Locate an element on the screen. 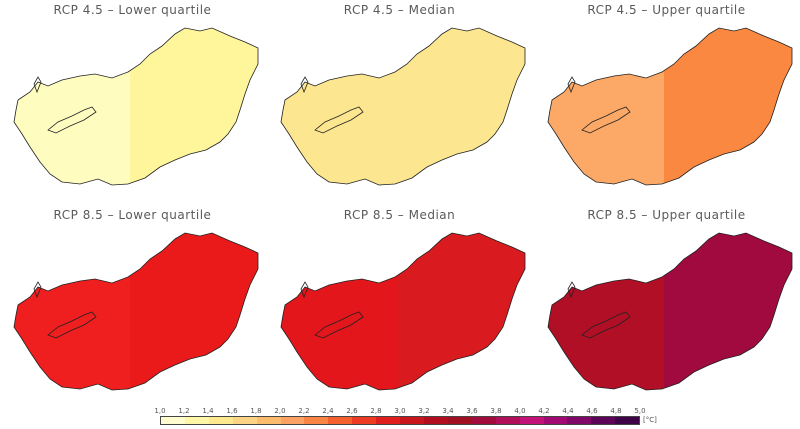 The image size is (800, 429). legend-tick-label: 3,2 is located at coordinates (424, 411).